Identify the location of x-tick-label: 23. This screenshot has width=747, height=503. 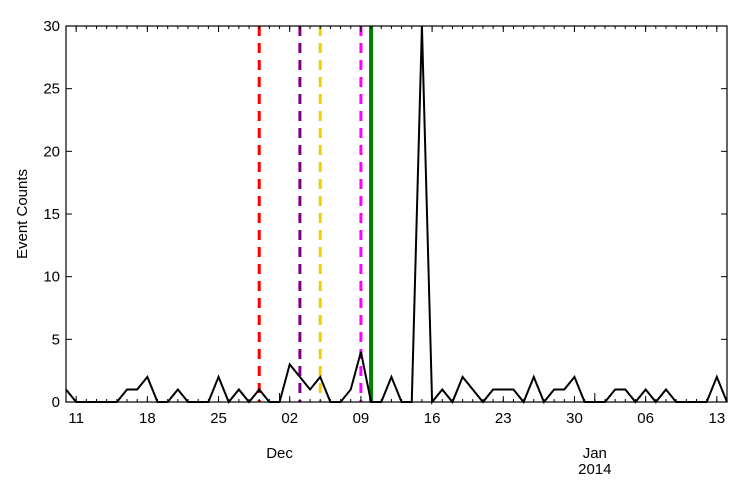
(503, 418).